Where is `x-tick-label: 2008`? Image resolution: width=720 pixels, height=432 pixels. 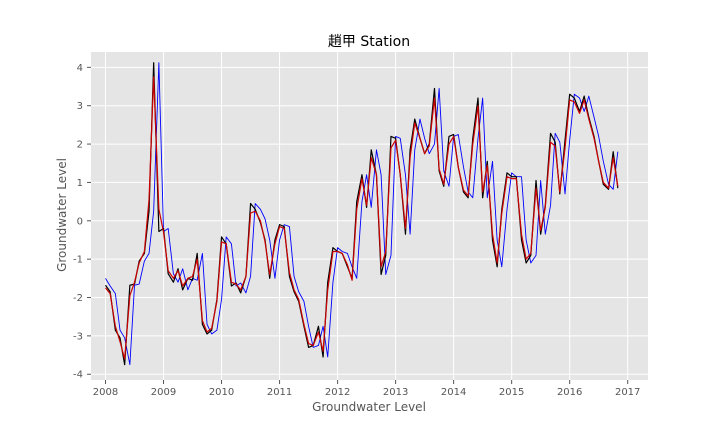
x-tick-label: 2008 is located at coordinates (105, 392).